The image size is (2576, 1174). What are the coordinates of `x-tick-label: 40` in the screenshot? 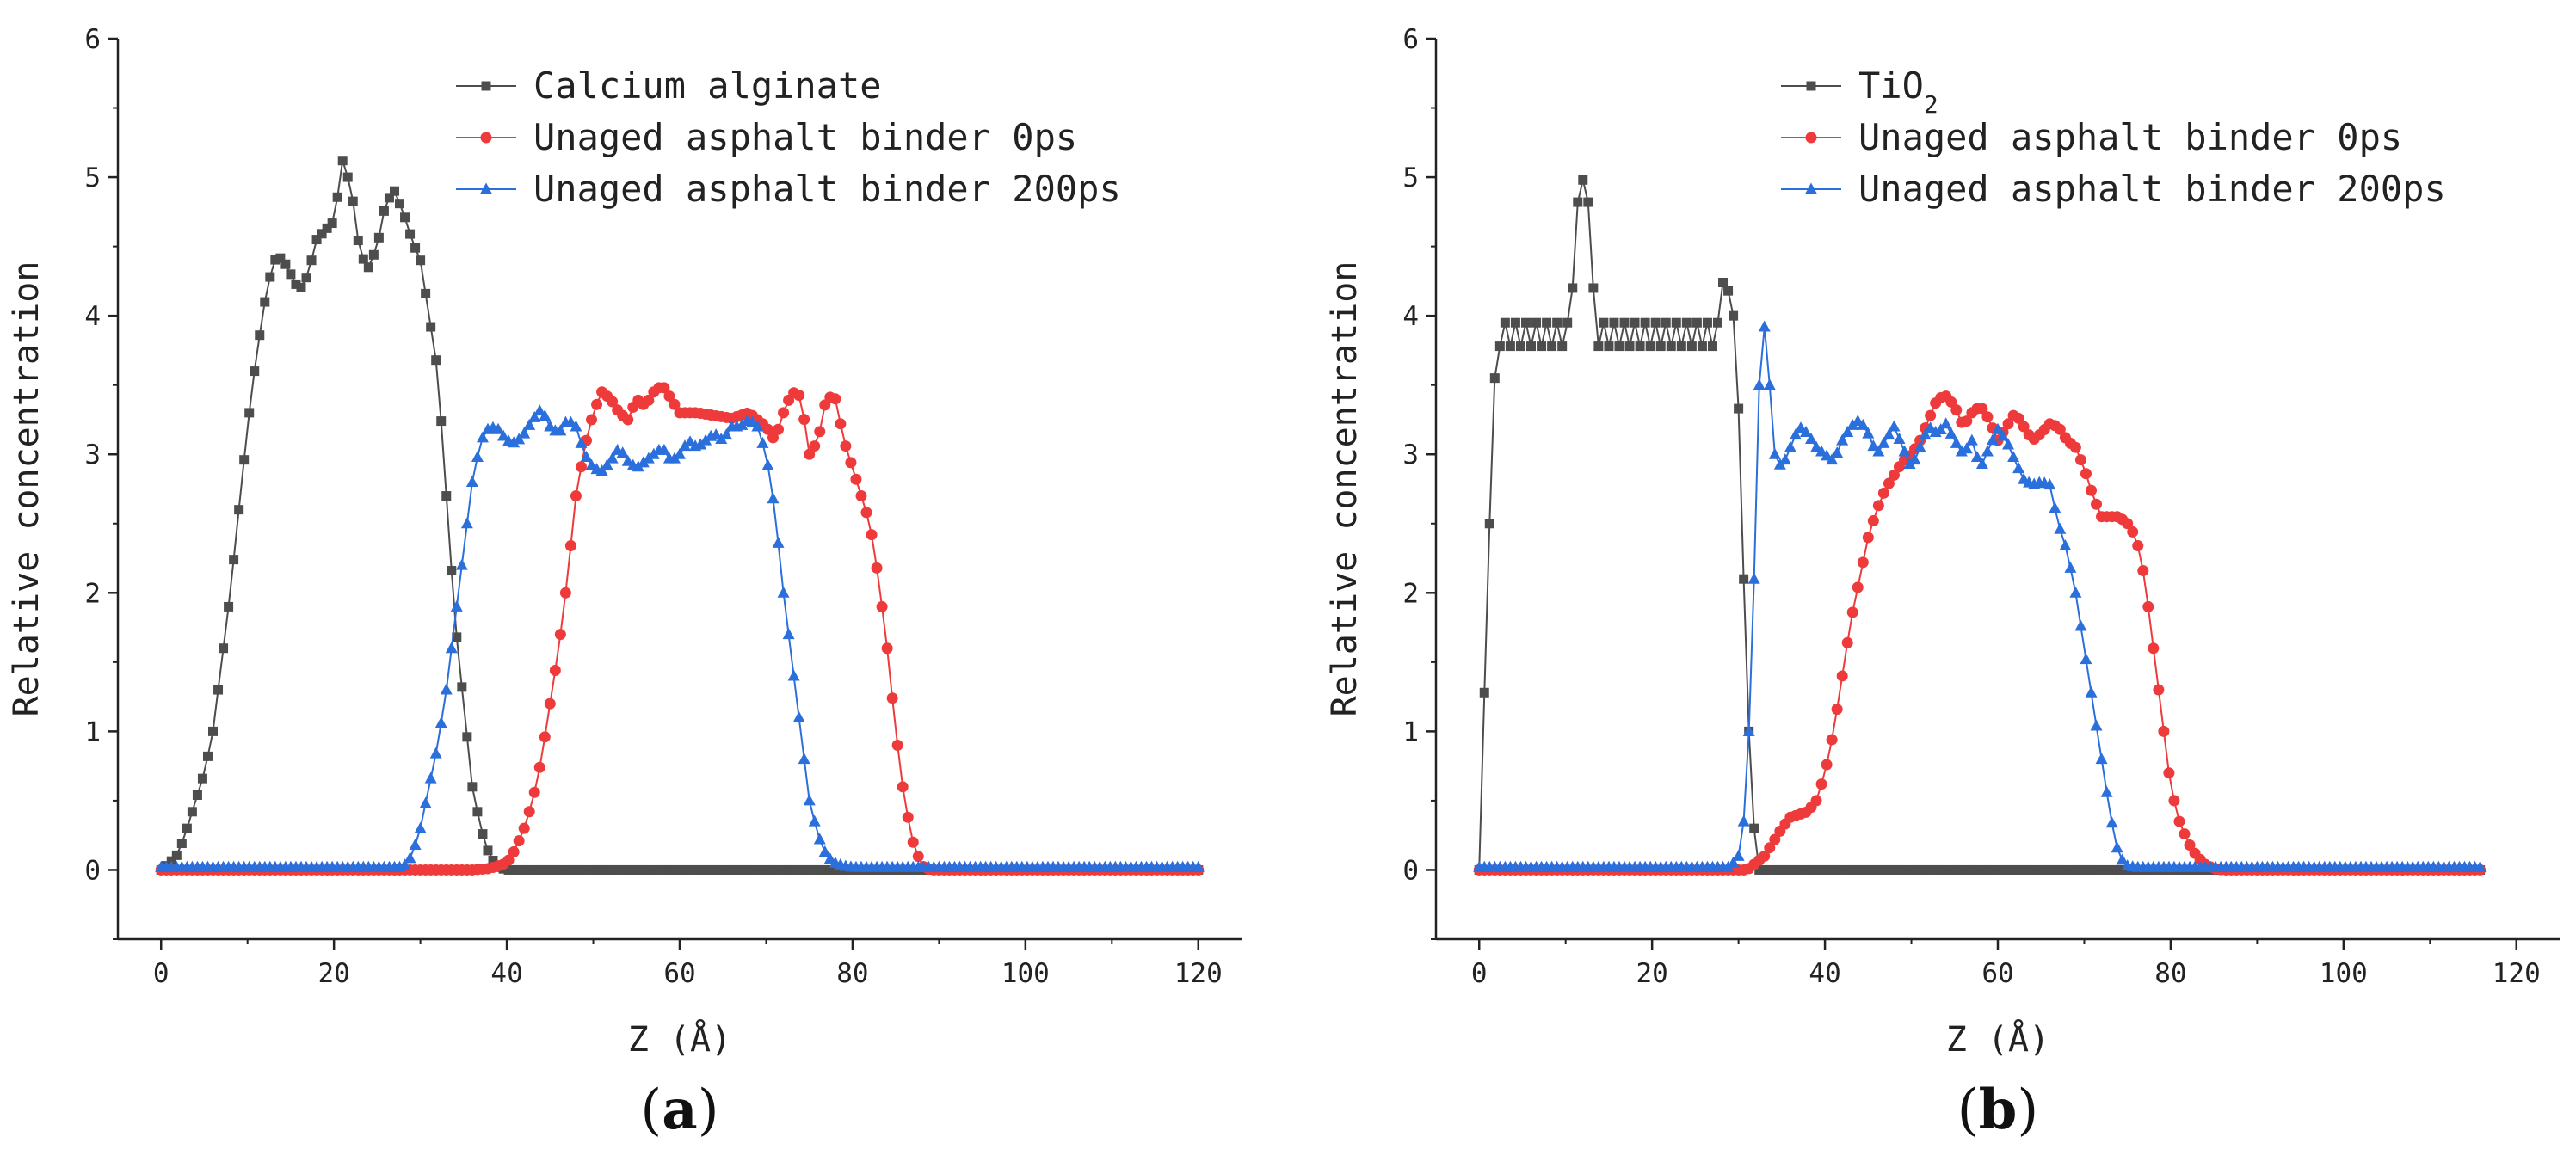 It's located at (1825, 973).